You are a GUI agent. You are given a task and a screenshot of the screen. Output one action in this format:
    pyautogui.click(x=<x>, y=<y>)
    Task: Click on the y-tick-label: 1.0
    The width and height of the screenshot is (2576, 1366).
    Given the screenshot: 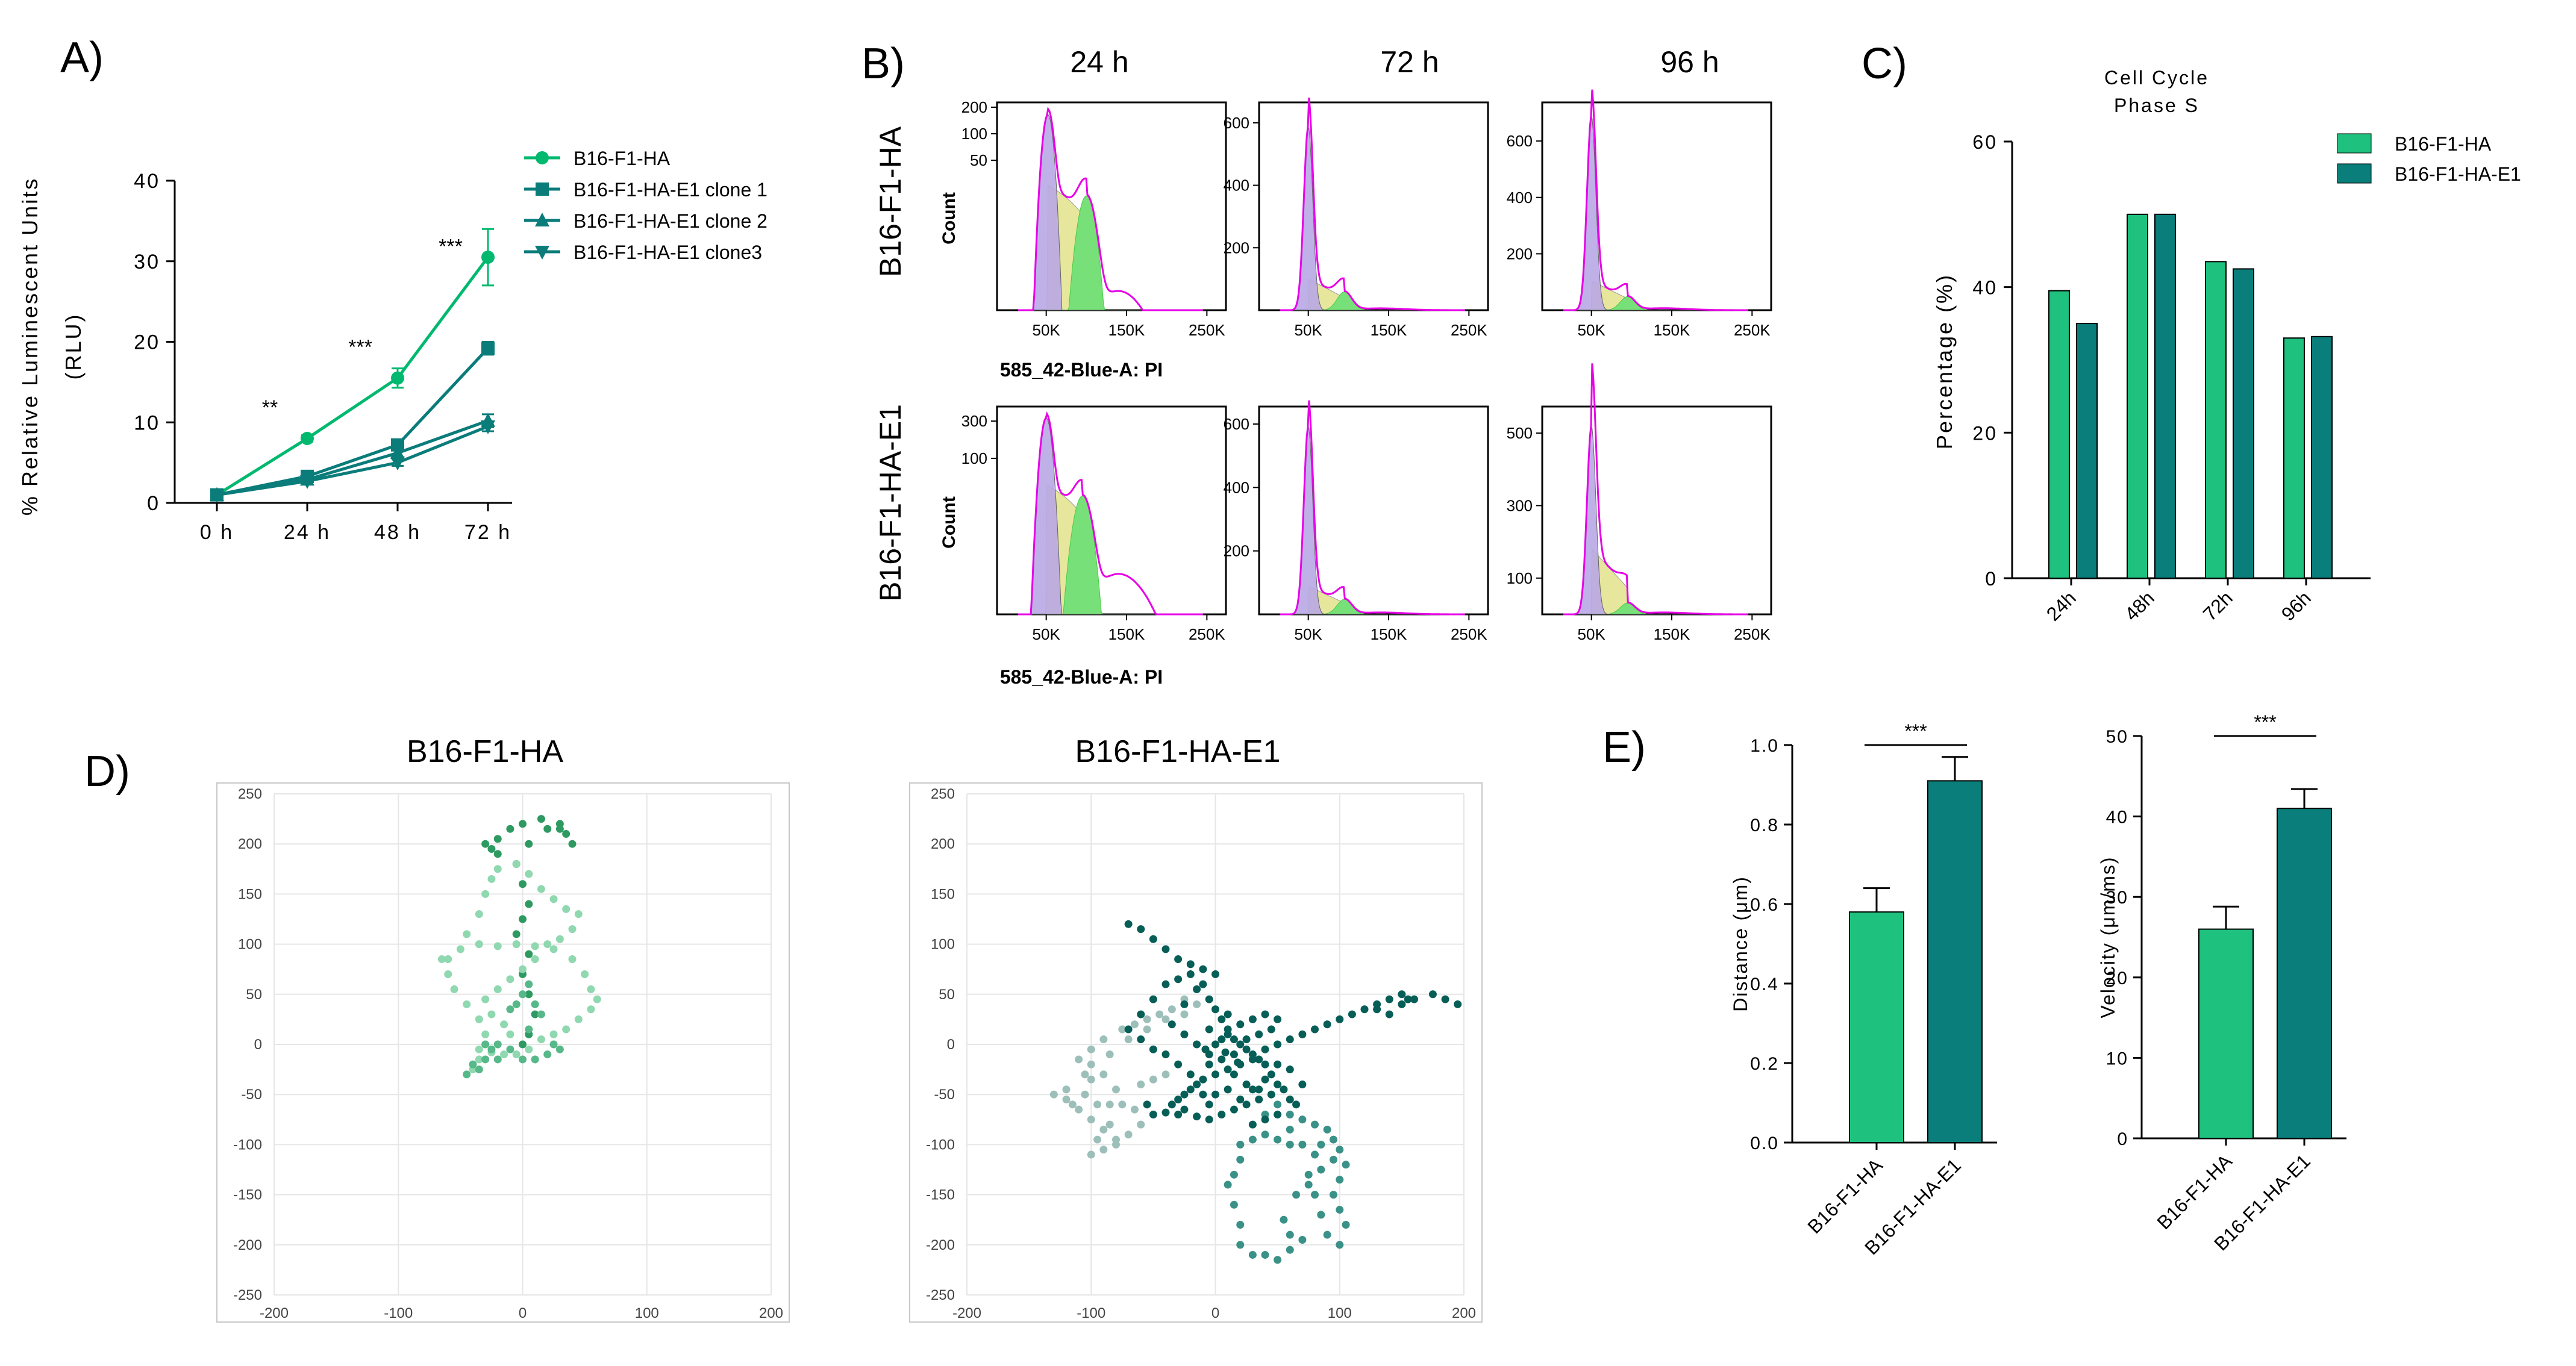 What is the action you would take?
    pyautogui.click(x=1765, y=746)
    